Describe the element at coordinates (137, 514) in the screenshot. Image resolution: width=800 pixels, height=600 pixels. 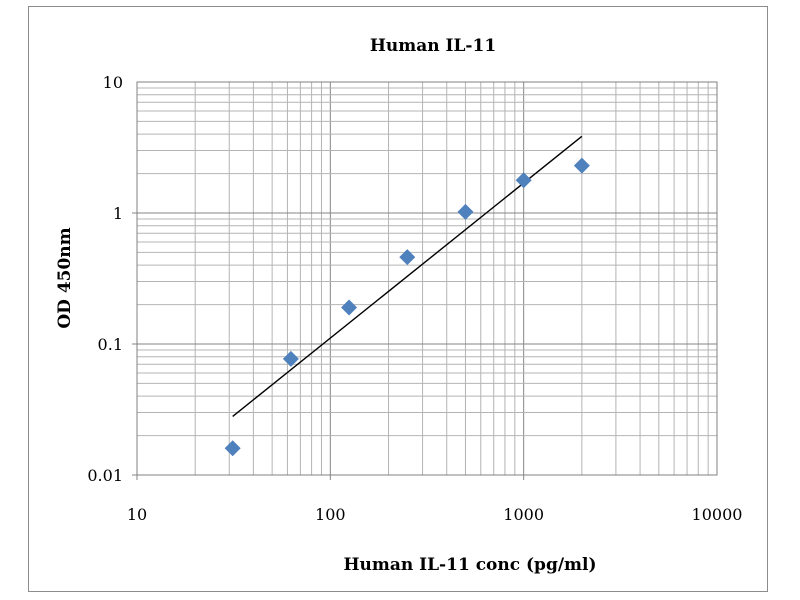
I see `x-tick-label: 10` at that location.